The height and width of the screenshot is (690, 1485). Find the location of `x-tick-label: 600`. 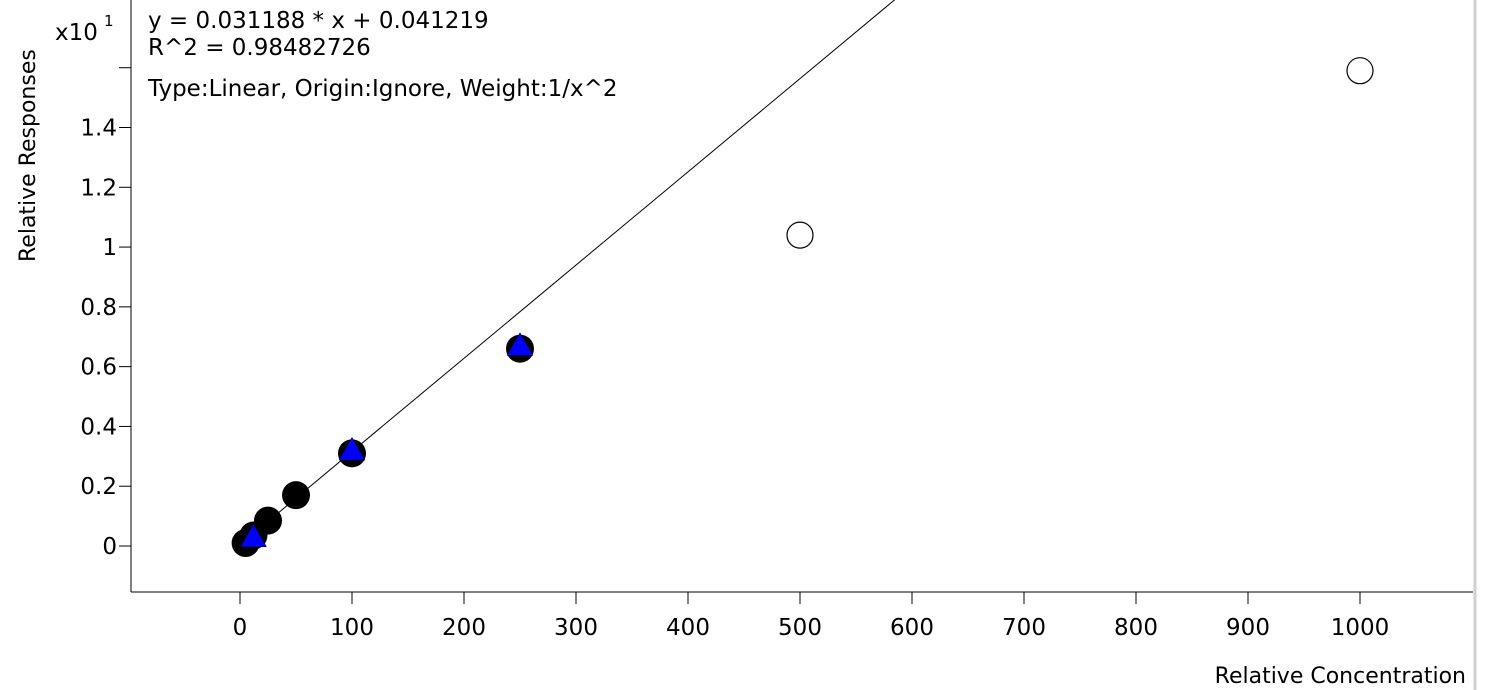

x-tick-label: 600 is located at coordinates (912, 628).